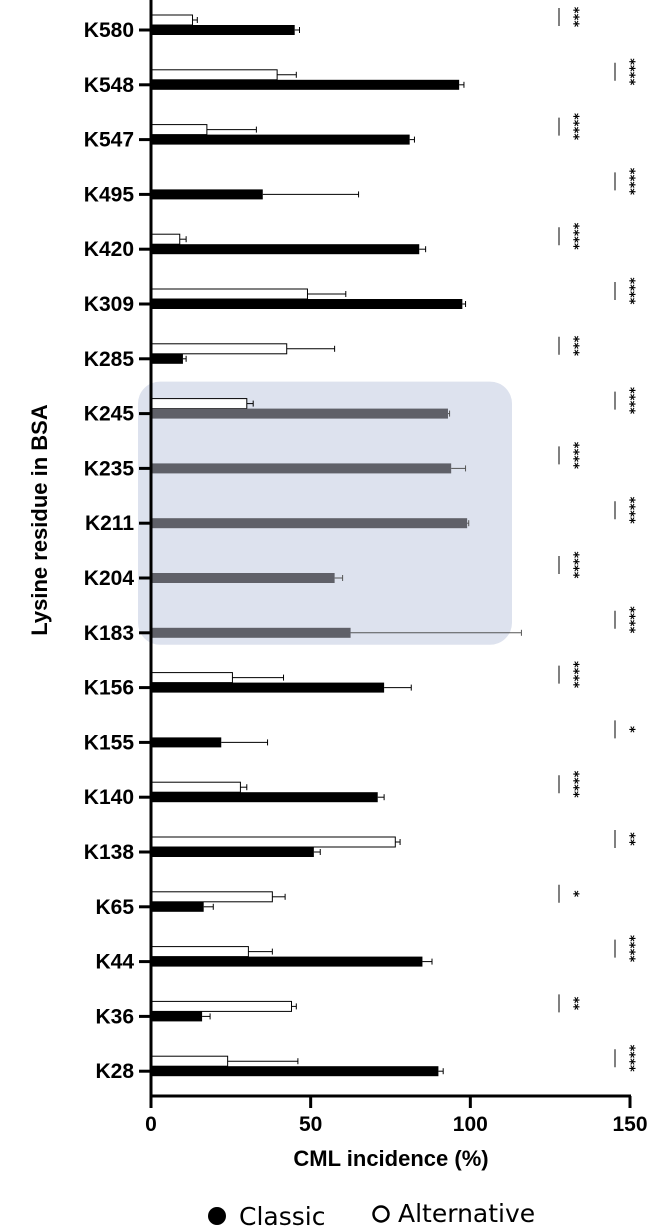  Describe the element at coordinates (573, 564) in the screenshot. I see `significance-label-k204: ****` at that location.